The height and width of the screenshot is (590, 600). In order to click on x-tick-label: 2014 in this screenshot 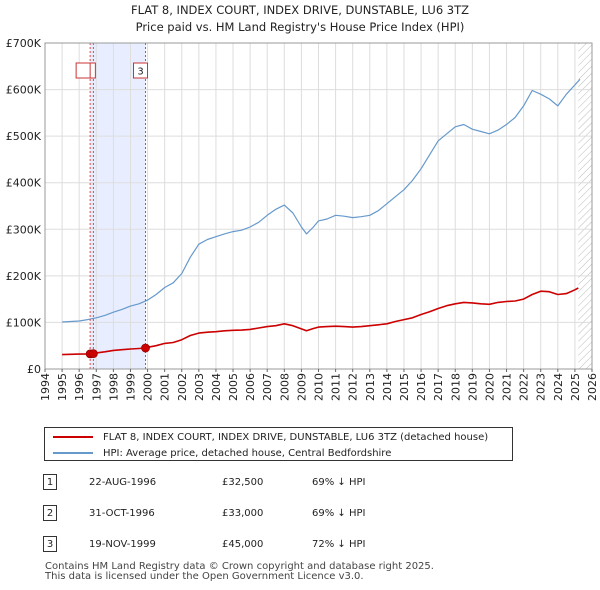, I will do `click(387, 387)`.